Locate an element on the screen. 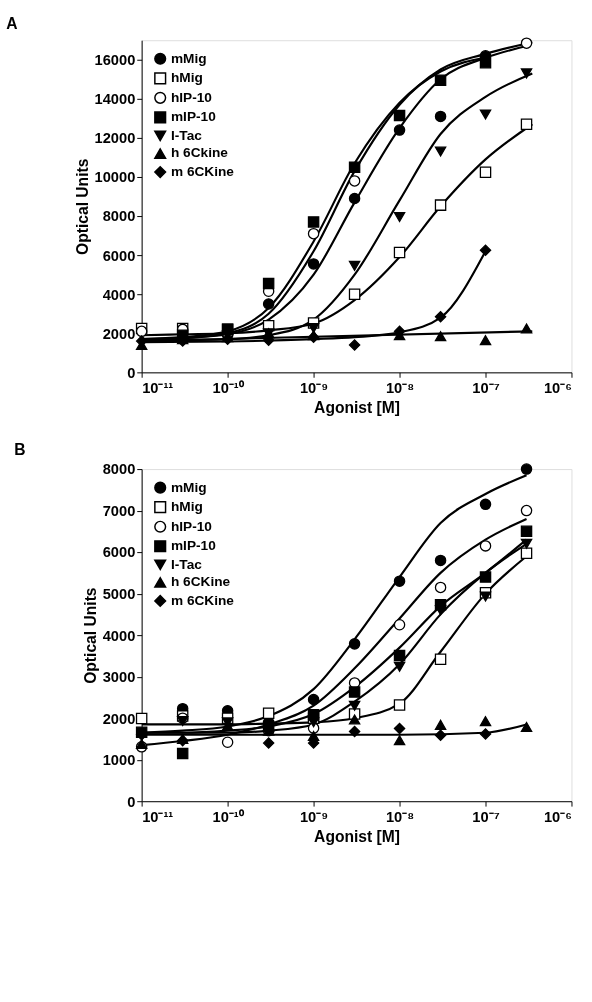 The image size is (592, 1002). chart-title: B is located at coordinates (20, 449).